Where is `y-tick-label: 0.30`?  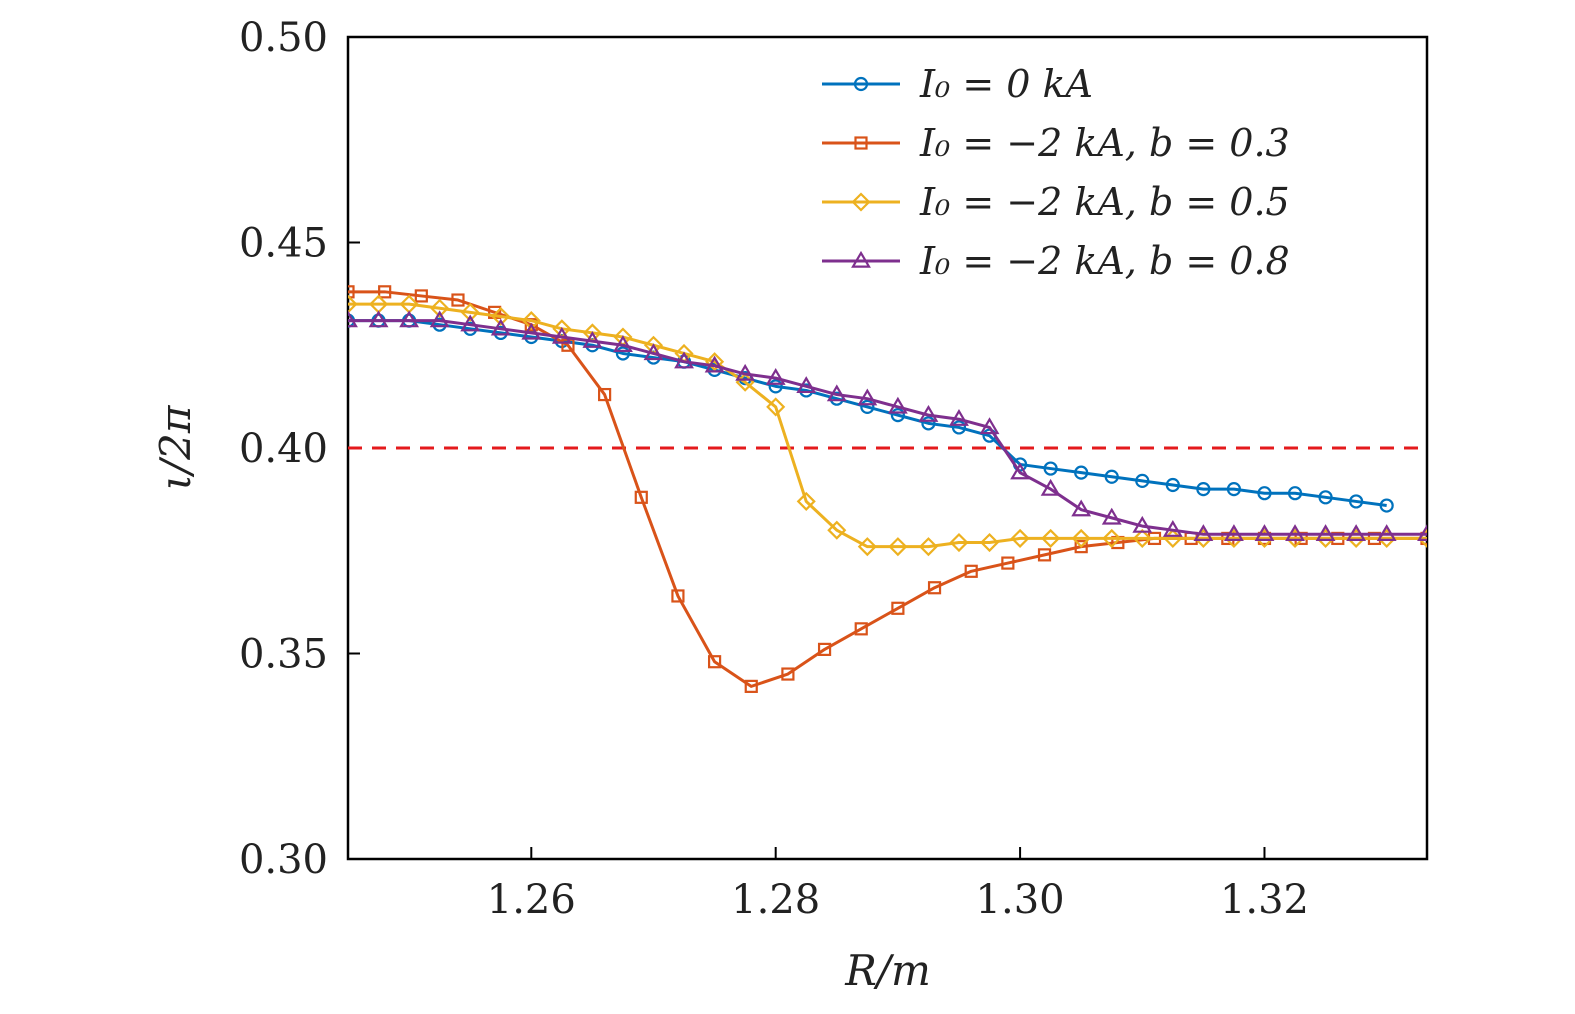
y-tick-label: 0.30 is located at coordinates (283, 860).